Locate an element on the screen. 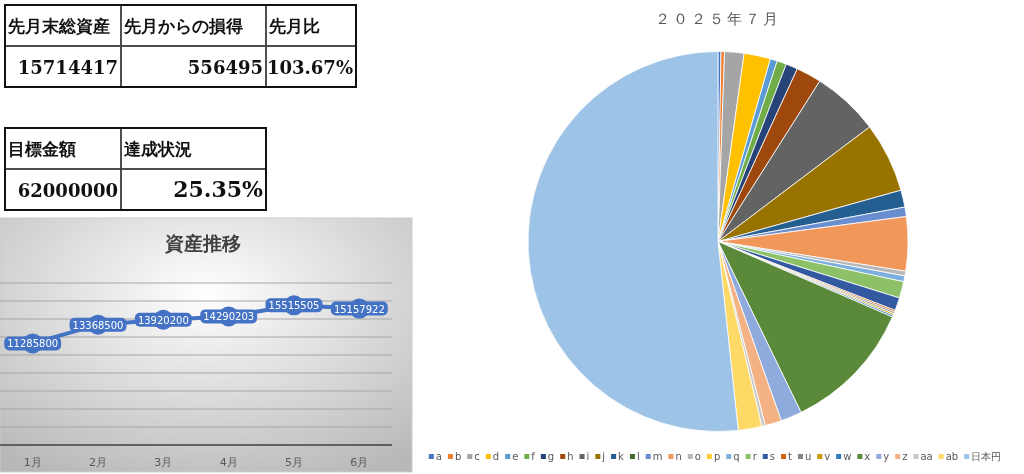 The height and width of the screenshot is (474, 1024). legend-label: o is located at coordinates (697, 456).